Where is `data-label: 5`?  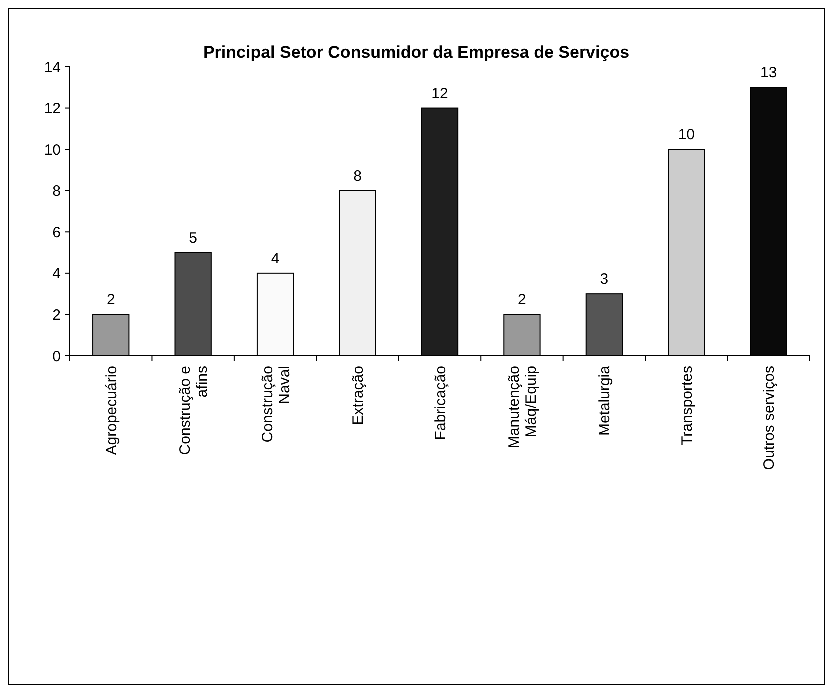
data-label: 5 is located at coordinates (193, 238).